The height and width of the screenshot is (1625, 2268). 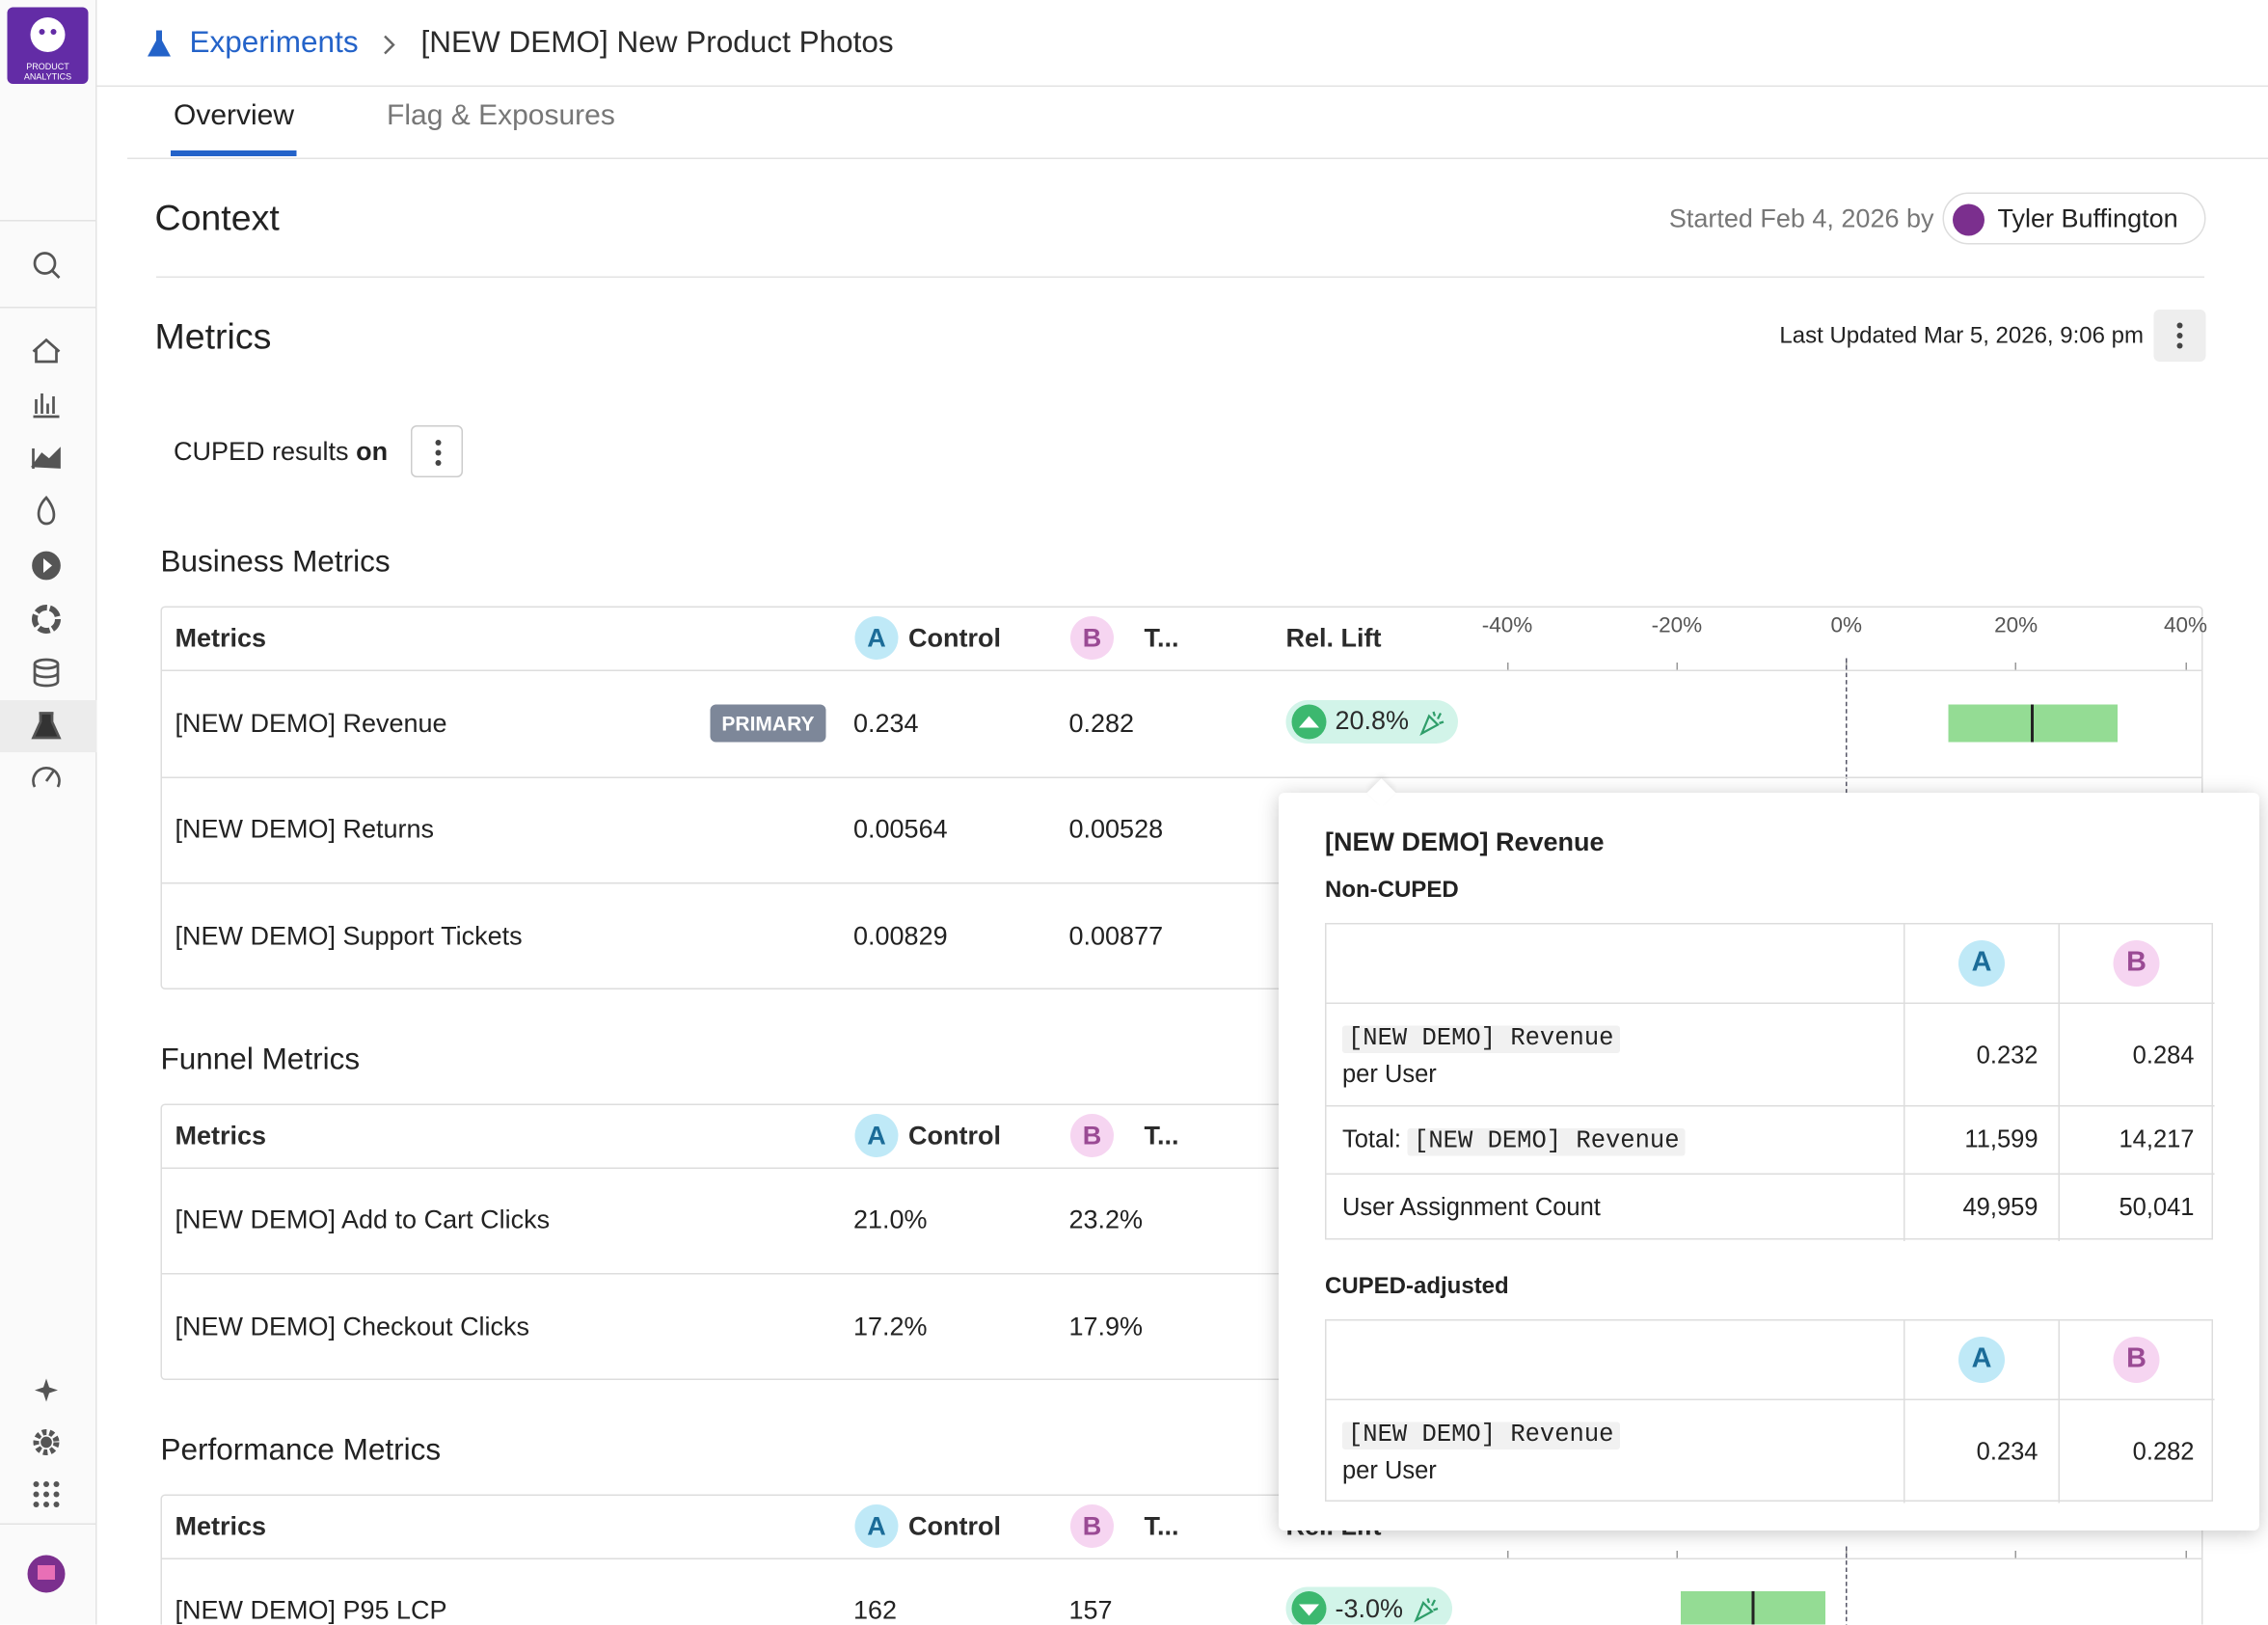 I want to click on metric-name: [NEW DEMO] Checkout Clicks, so click(x=353, y=1326).